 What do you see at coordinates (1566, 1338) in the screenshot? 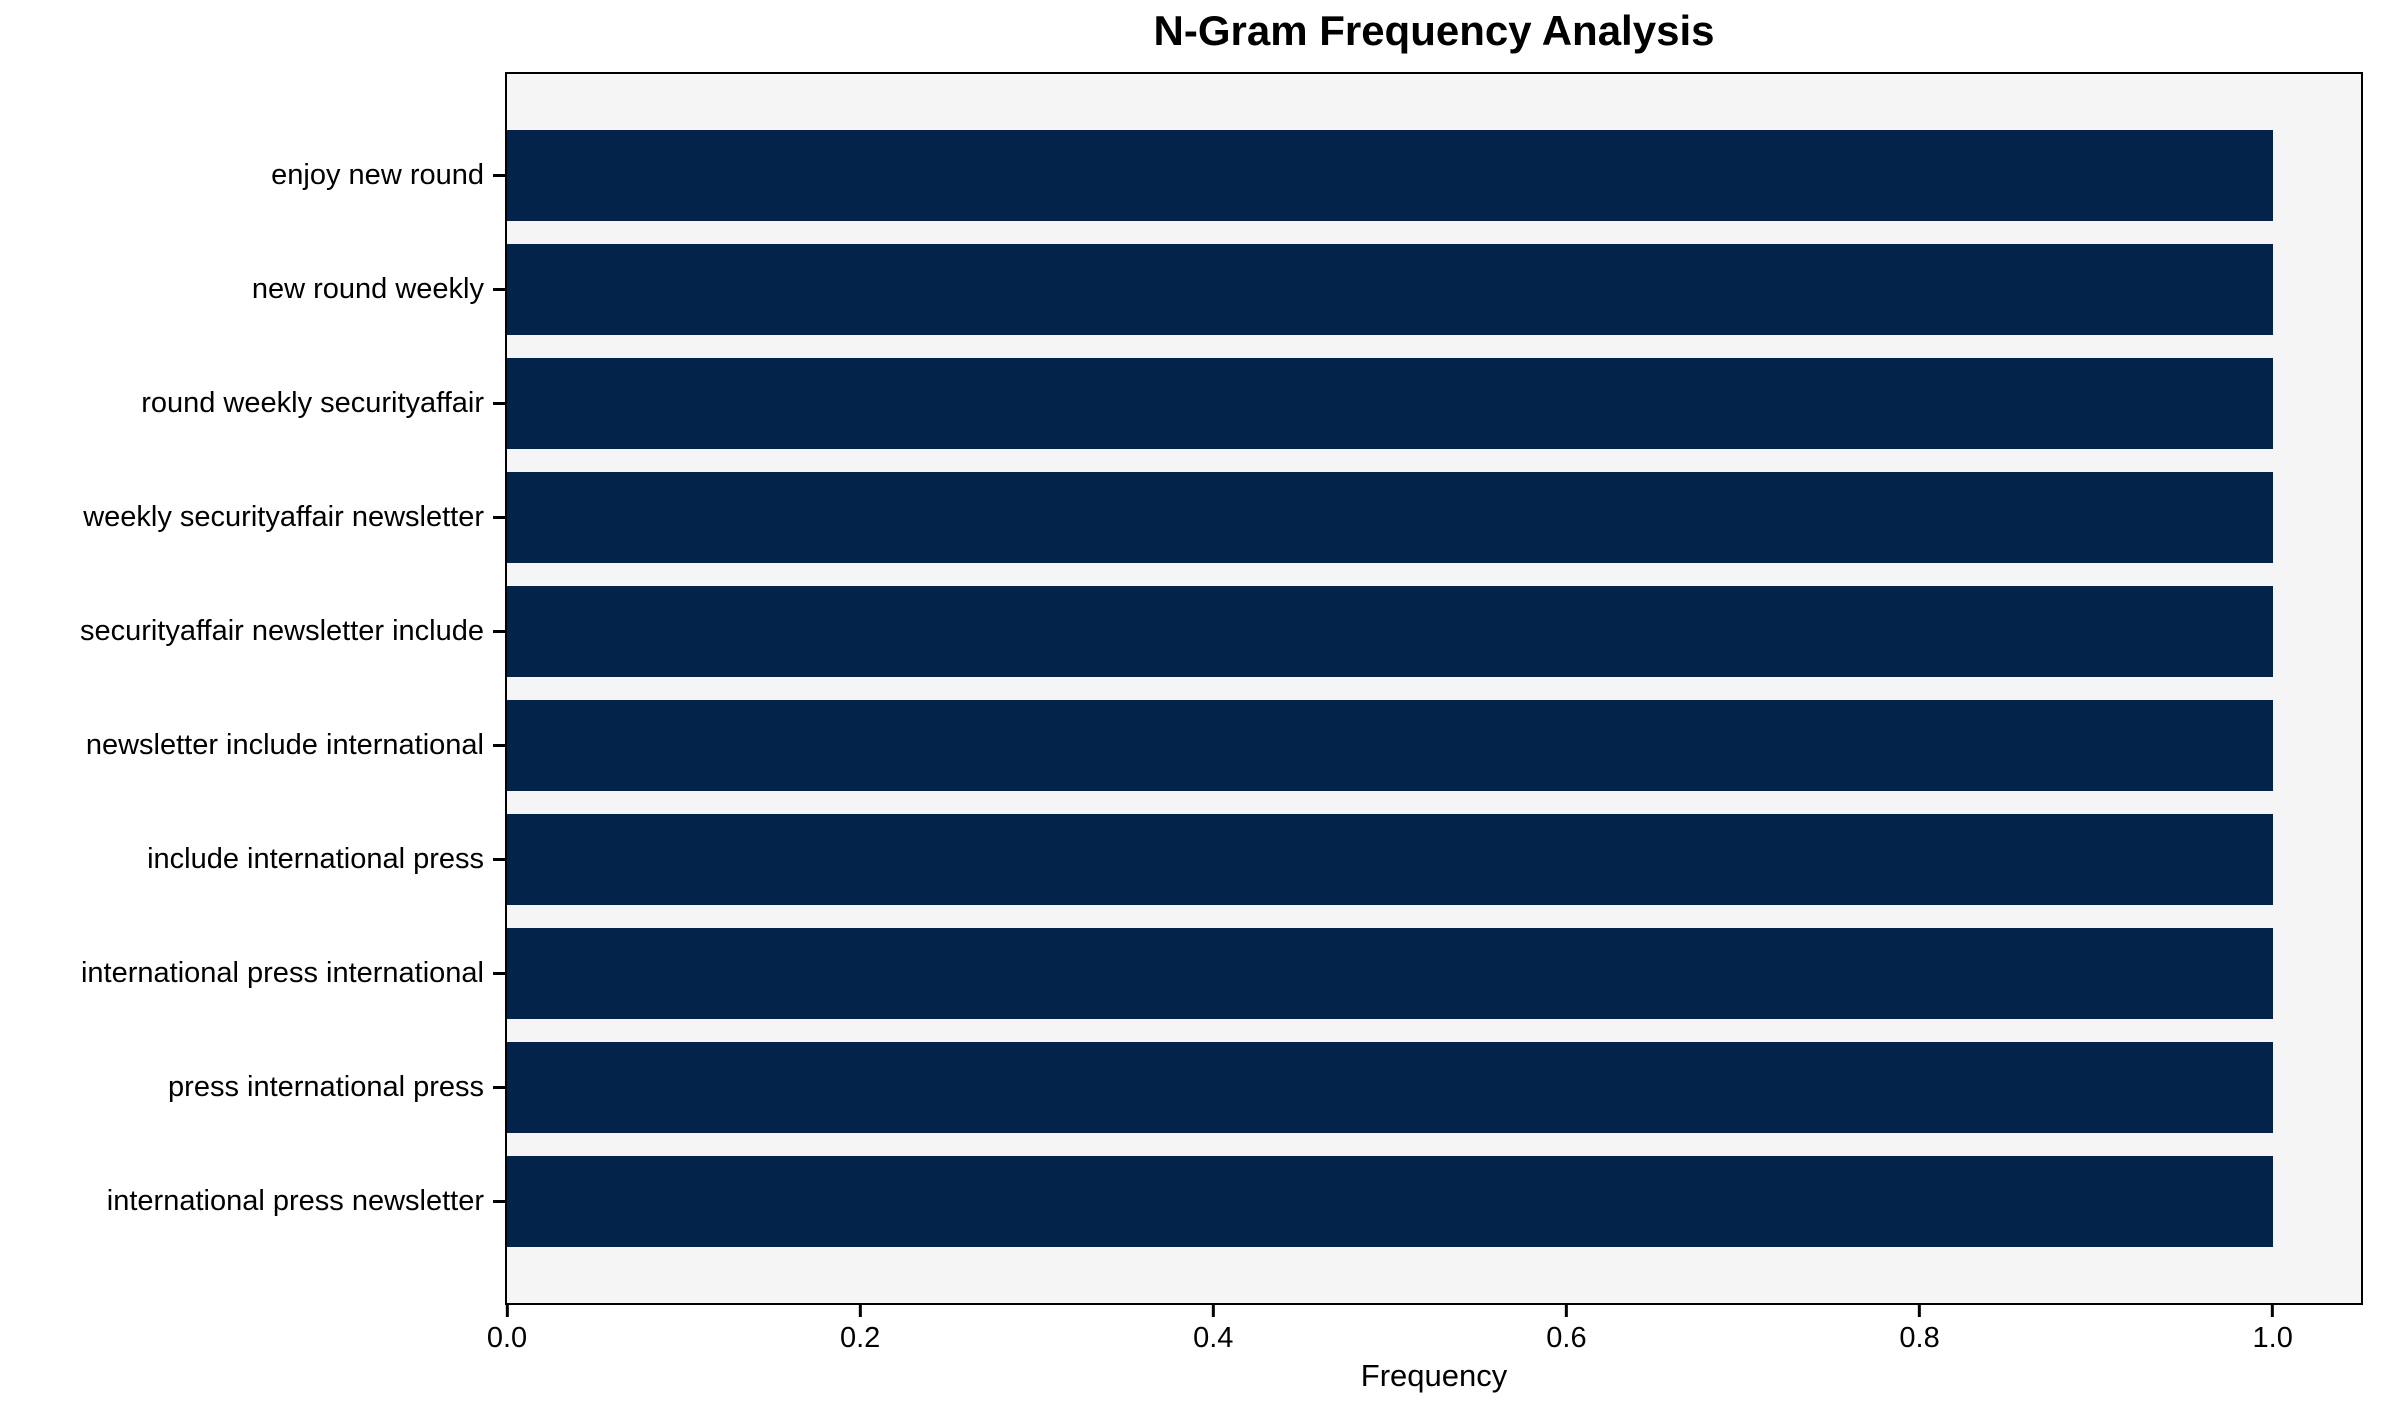
I see `x-tick-label: 0.6` at bounding box center [1566, 1338].